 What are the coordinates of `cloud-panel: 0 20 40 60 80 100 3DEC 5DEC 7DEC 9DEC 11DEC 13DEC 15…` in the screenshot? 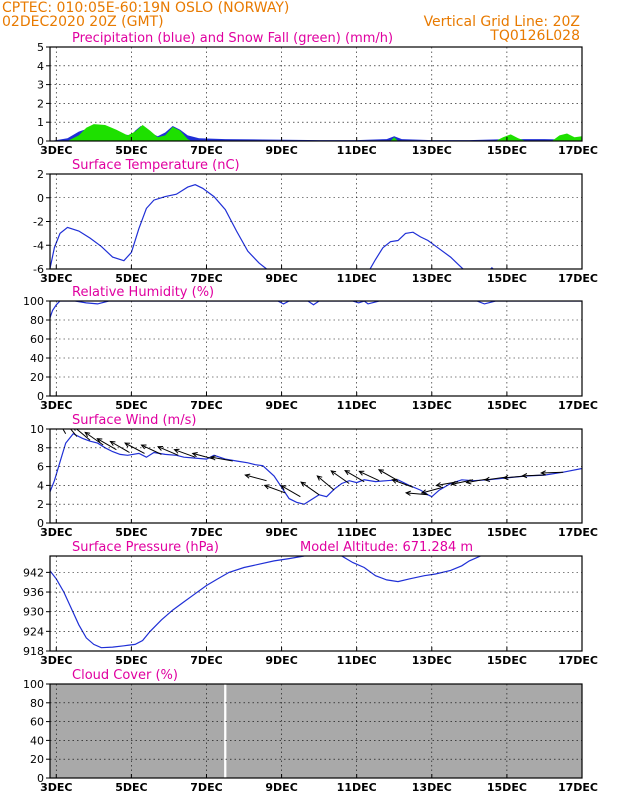 It's located at (310, 736).